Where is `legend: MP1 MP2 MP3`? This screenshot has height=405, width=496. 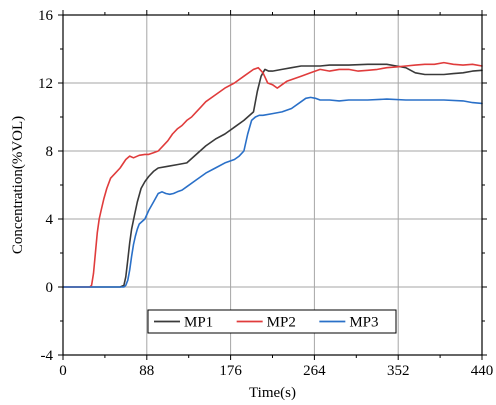
legend: MP1 MP2 MP3 is located at coordinates (272, 321).